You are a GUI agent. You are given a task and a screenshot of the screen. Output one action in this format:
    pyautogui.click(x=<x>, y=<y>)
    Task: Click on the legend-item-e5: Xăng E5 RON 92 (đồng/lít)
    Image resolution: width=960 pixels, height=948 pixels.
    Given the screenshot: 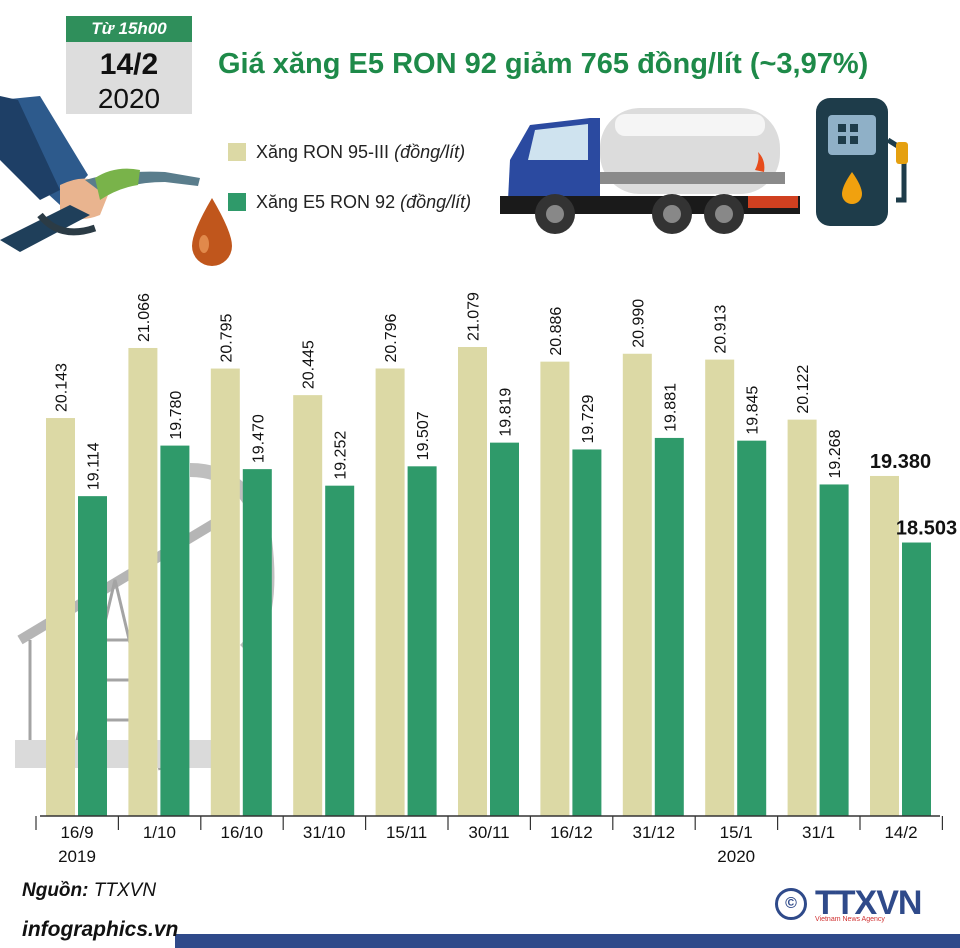 What is the action you would take?
    pyautogui.click(x=349, y=202)
    